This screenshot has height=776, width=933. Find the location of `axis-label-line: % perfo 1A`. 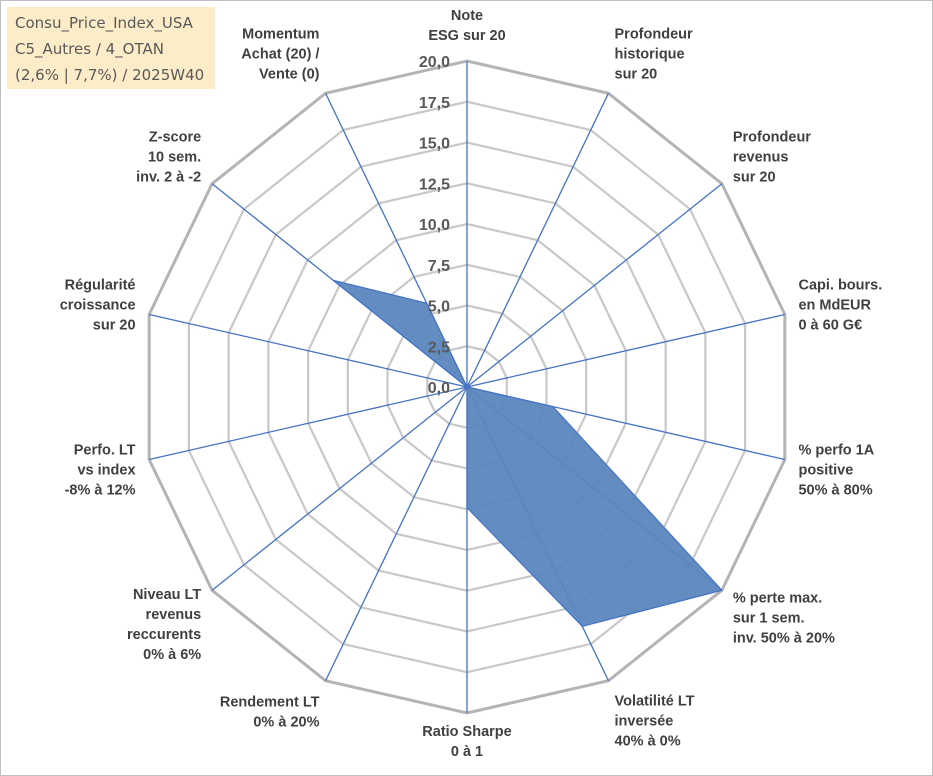

axis-label-line: % perfo 1A is located at coordinates (836, 450).